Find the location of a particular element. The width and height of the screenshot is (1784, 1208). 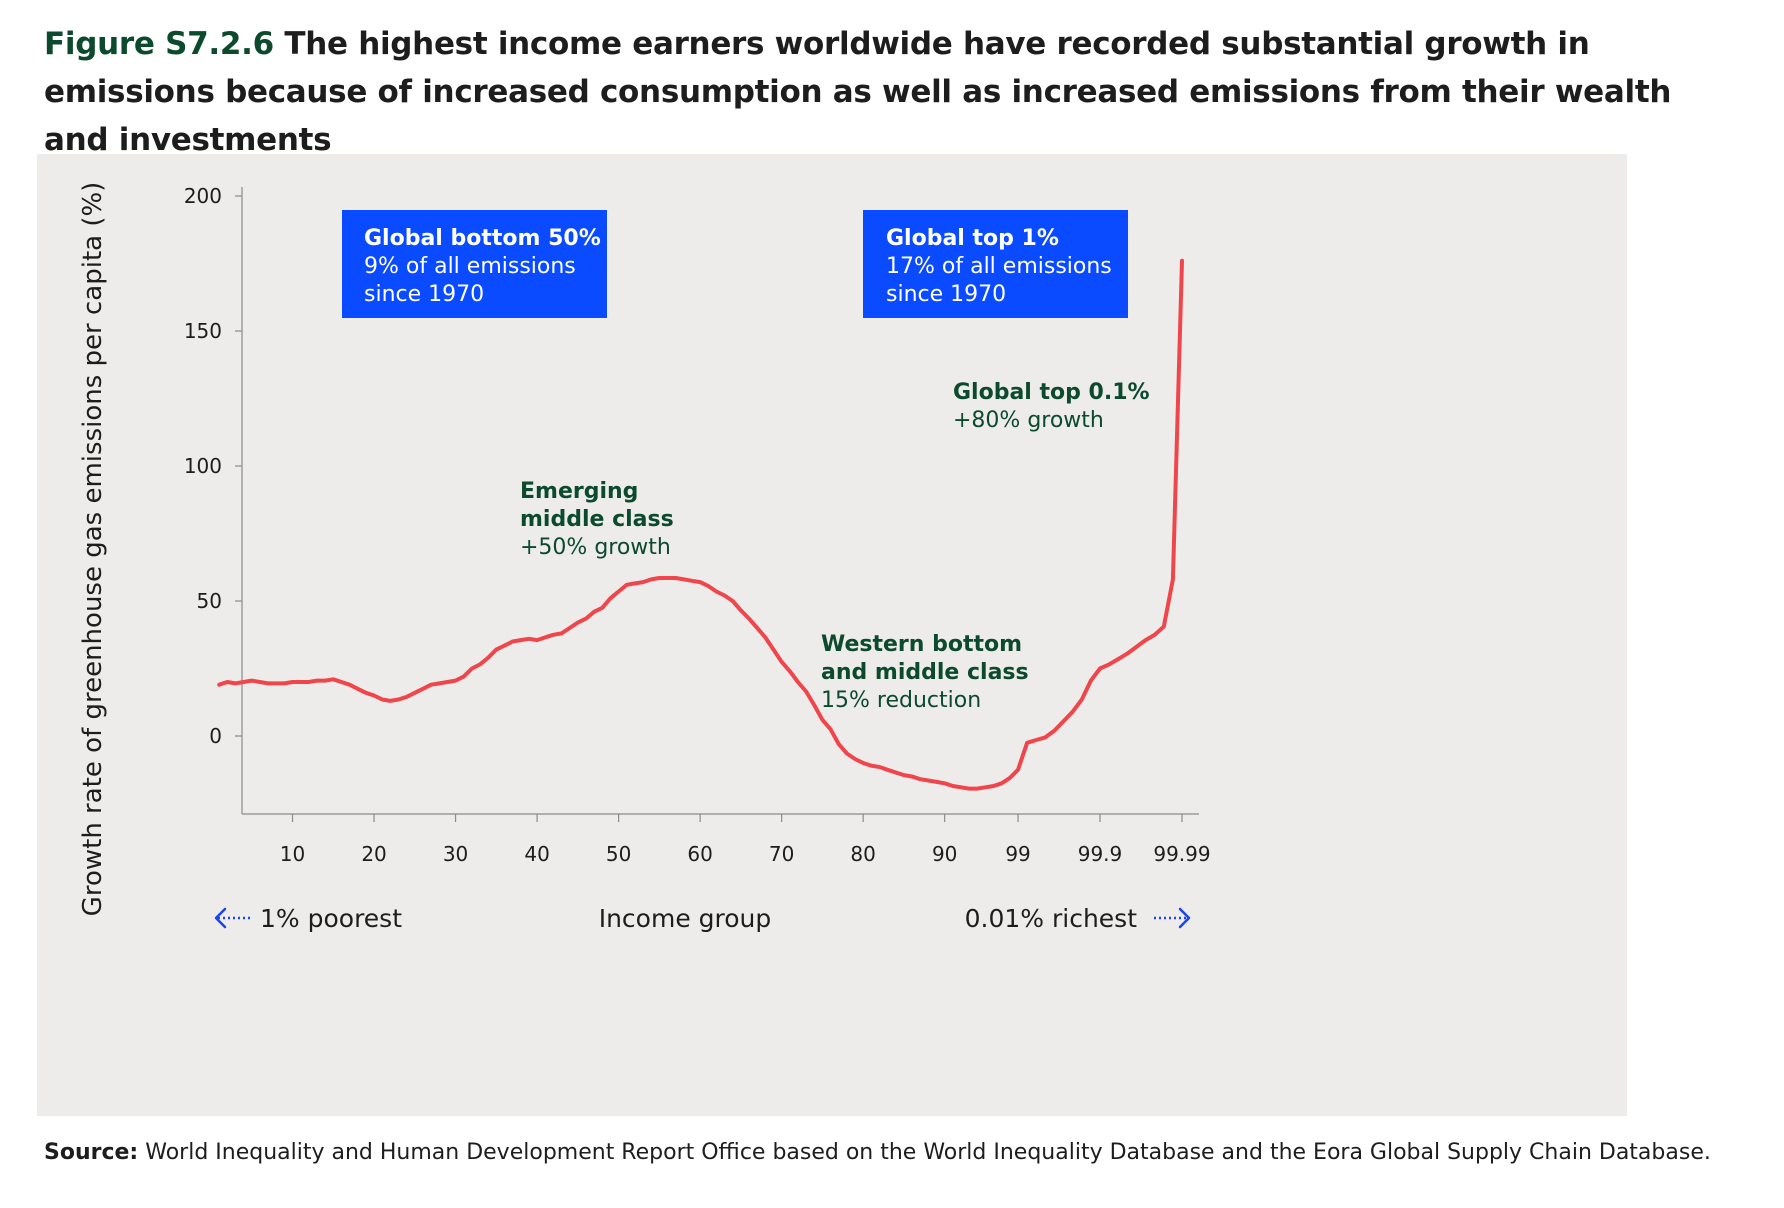

x-tick-label-60: 60 is located at coordinates (699, 854).